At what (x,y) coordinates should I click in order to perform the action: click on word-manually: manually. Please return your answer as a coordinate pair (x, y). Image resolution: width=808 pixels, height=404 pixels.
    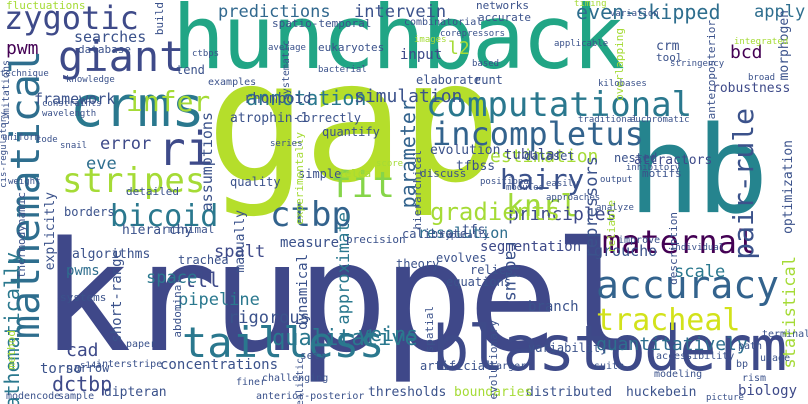
    Looking at the image, I should click on (240, 241).